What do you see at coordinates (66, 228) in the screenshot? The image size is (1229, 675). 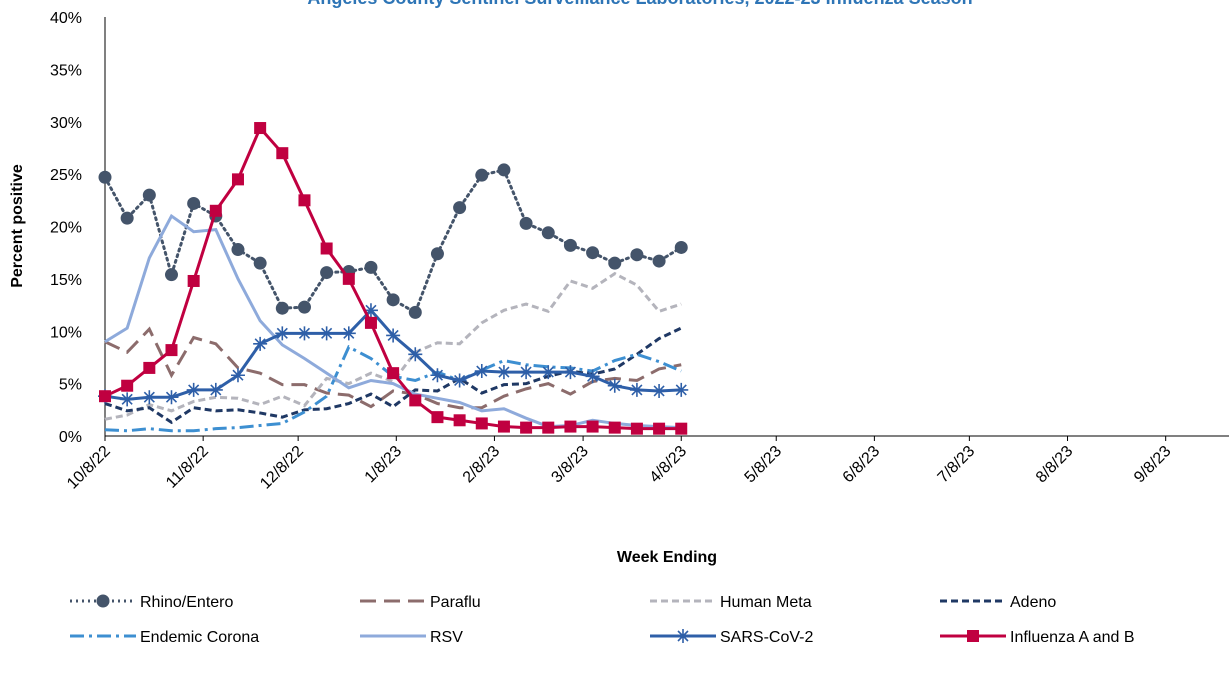 I see `y-tick-label: 20%` at bounding box center [66, 228].